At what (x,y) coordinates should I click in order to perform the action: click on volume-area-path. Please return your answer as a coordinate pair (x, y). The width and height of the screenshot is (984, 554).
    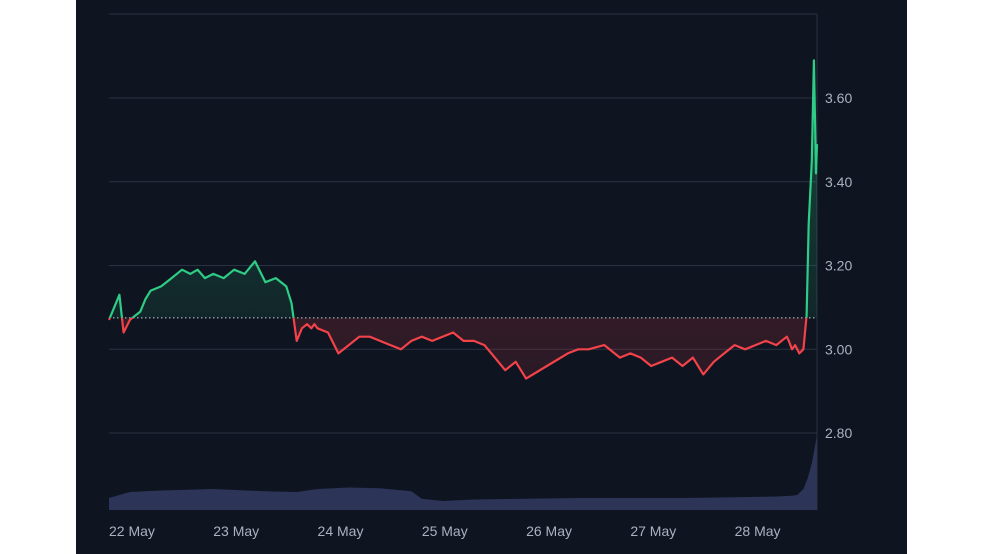
    Looking at the image, I should click on (463, 472).